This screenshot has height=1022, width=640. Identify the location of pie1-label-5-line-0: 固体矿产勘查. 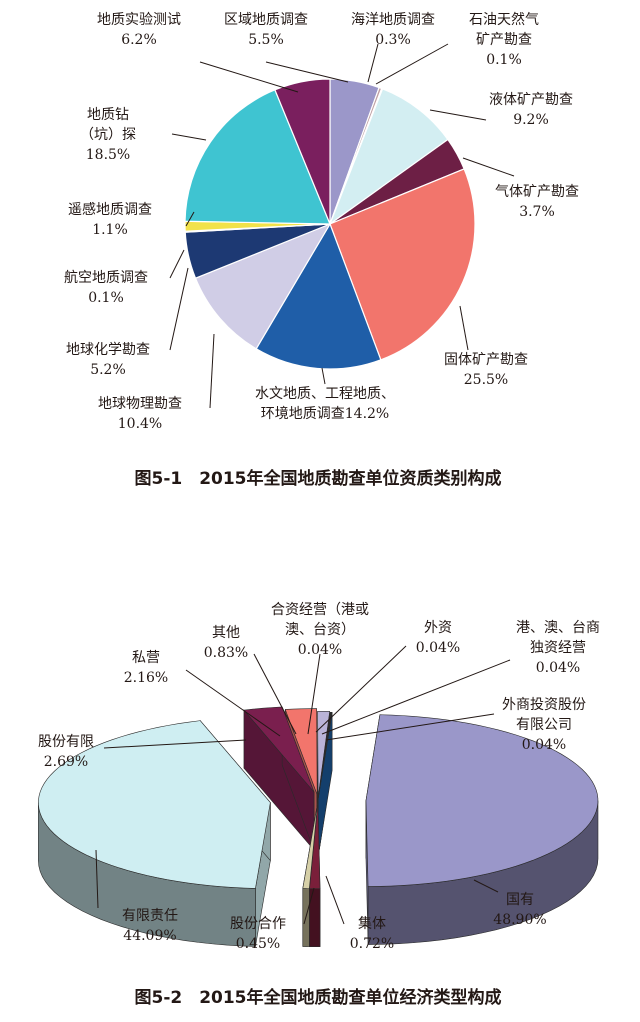
(486, 360).